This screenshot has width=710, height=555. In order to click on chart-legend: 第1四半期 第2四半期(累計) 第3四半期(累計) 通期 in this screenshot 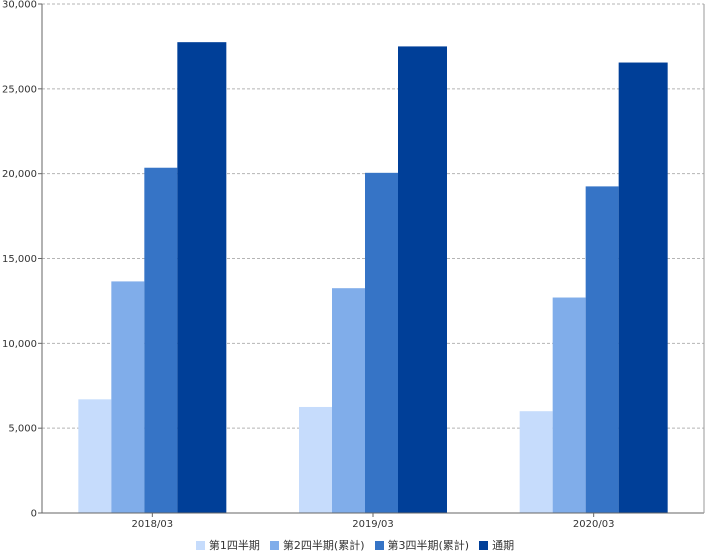, I will do `click(355, 545)`.